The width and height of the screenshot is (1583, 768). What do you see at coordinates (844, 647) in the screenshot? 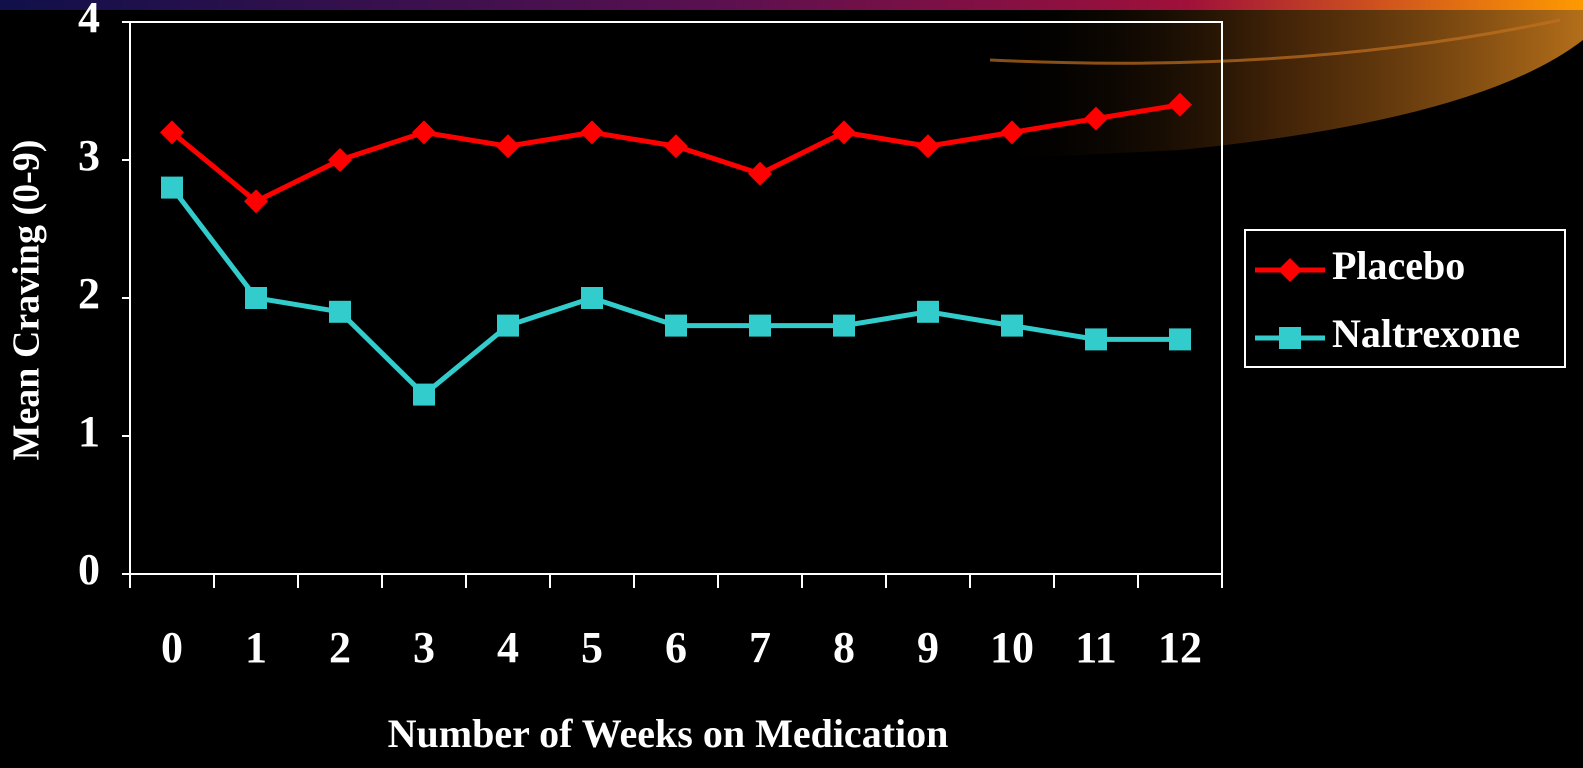
I see `x-tick-label: 8` at bounding box center [844, 647].